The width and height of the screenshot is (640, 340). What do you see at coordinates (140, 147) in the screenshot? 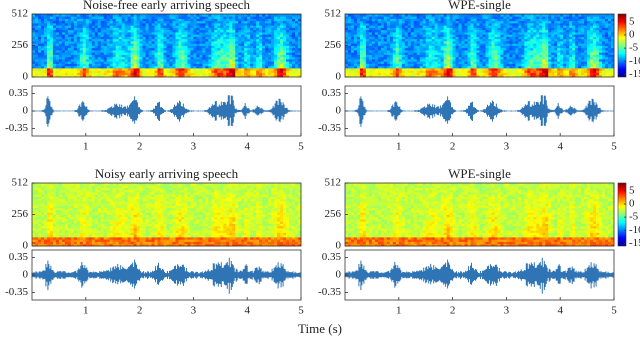
I see `x-tick-label: 2` at bounding box center [140, 147].